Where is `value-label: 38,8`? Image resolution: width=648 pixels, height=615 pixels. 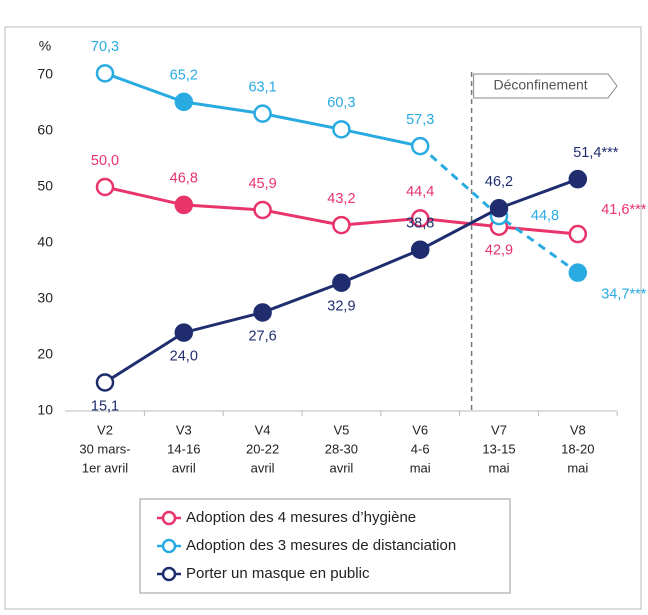
value-label: 38,8 is located at coordinates (420, 224).